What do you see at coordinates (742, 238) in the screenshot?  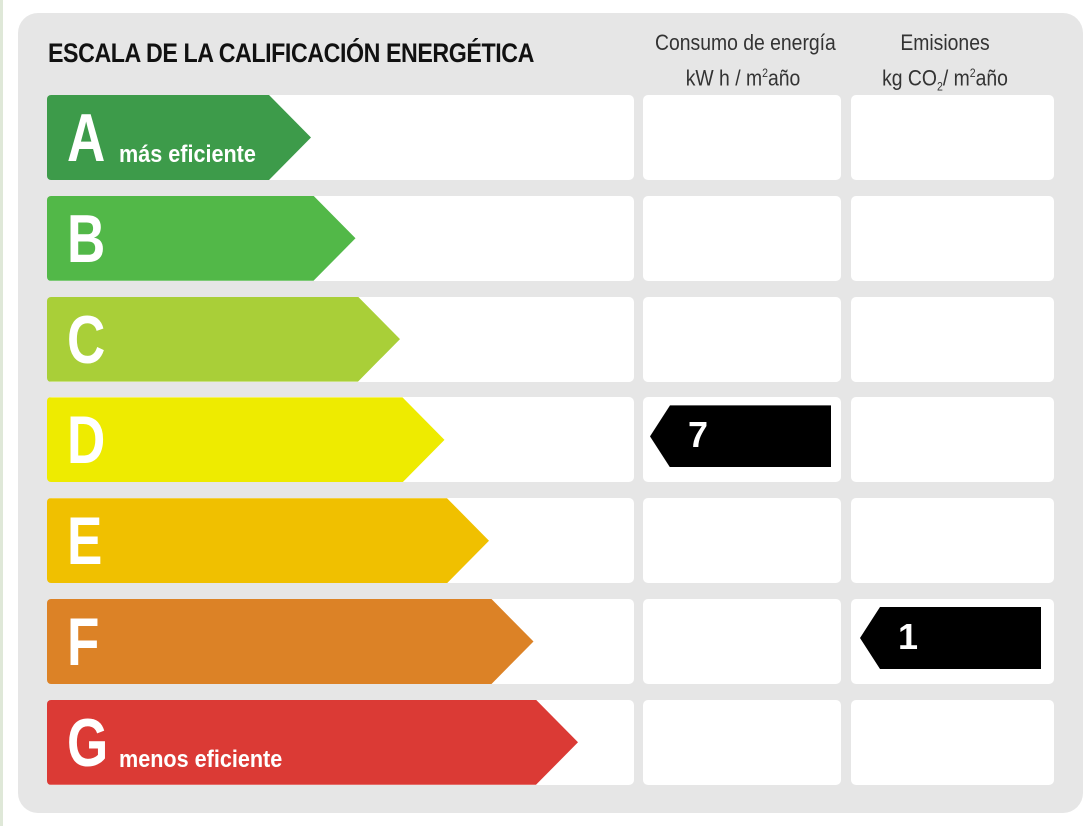 I see `consumo-cell-b` at bounding box center [742, 238].